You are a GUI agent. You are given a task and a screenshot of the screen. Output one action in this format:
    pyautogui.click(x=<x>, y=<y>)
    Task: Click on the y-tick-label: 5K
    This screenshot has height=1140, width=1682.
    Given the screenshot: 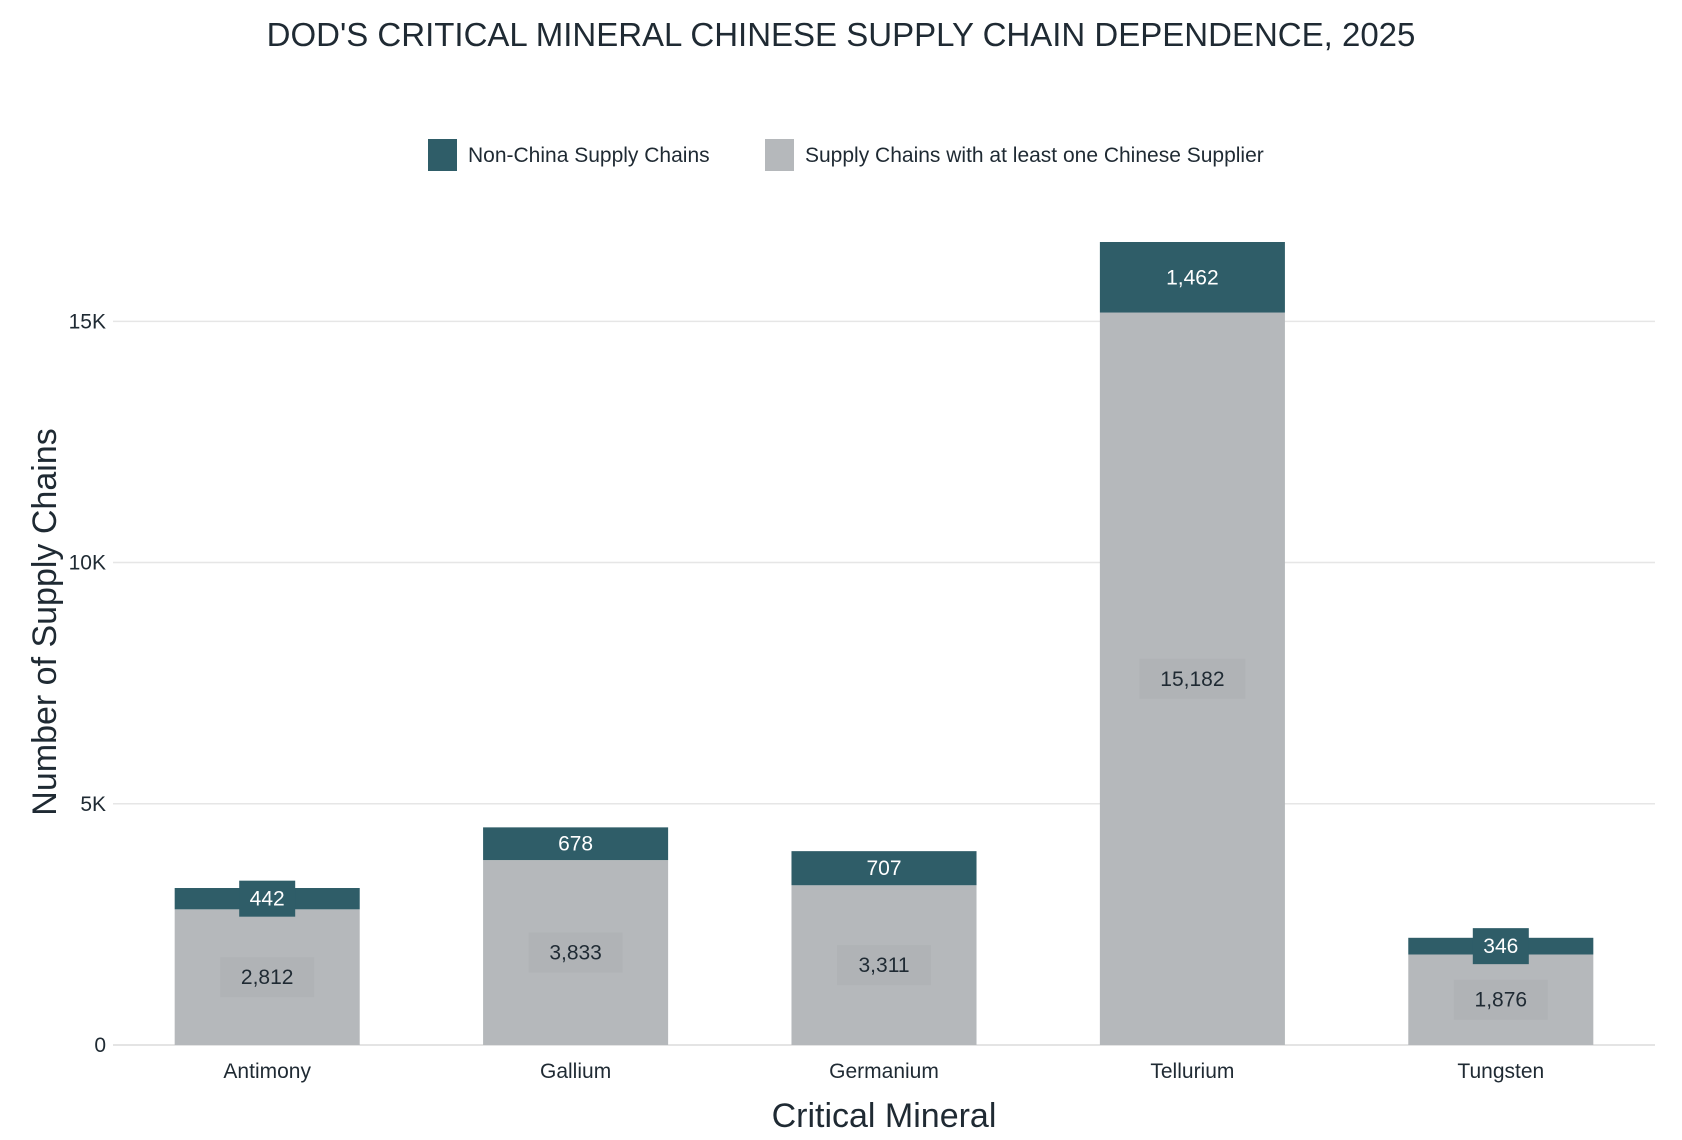 What is the action you would take?
    pyautogui.click(x=93, y=804)
    